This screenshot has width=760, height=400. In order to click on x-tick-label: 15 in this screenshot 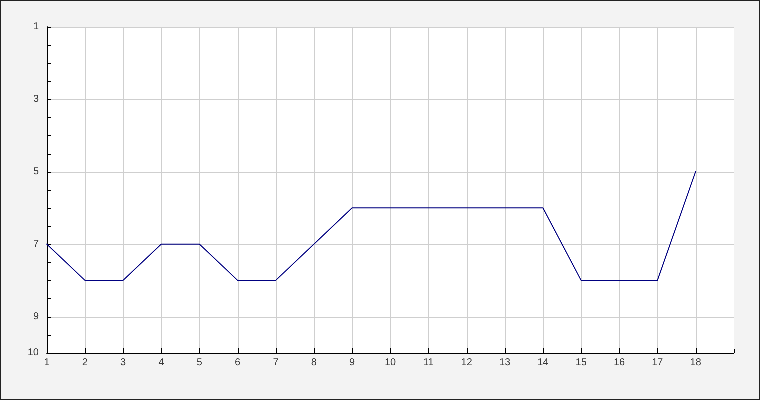, I will do `click(582, 363)`.